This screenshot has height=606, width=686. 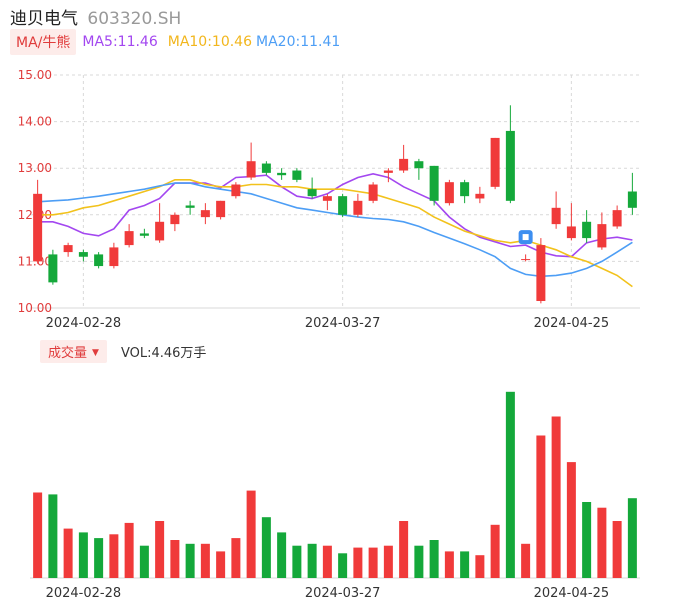 What do you see at coordinates (210, 42) in the screenshot?
I see `ma10-label: MA10:10.46` at bounding box center [210, 42].